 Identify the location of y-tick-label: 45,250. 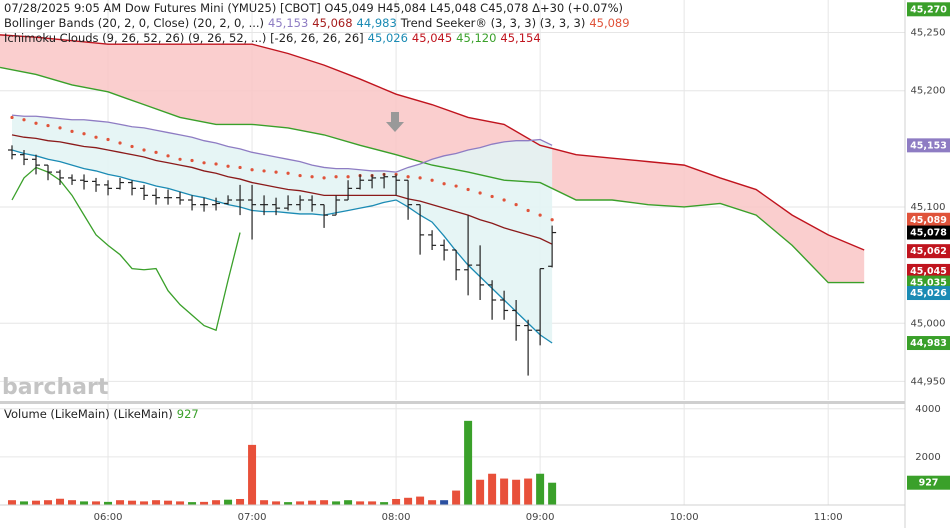
(928, 33).